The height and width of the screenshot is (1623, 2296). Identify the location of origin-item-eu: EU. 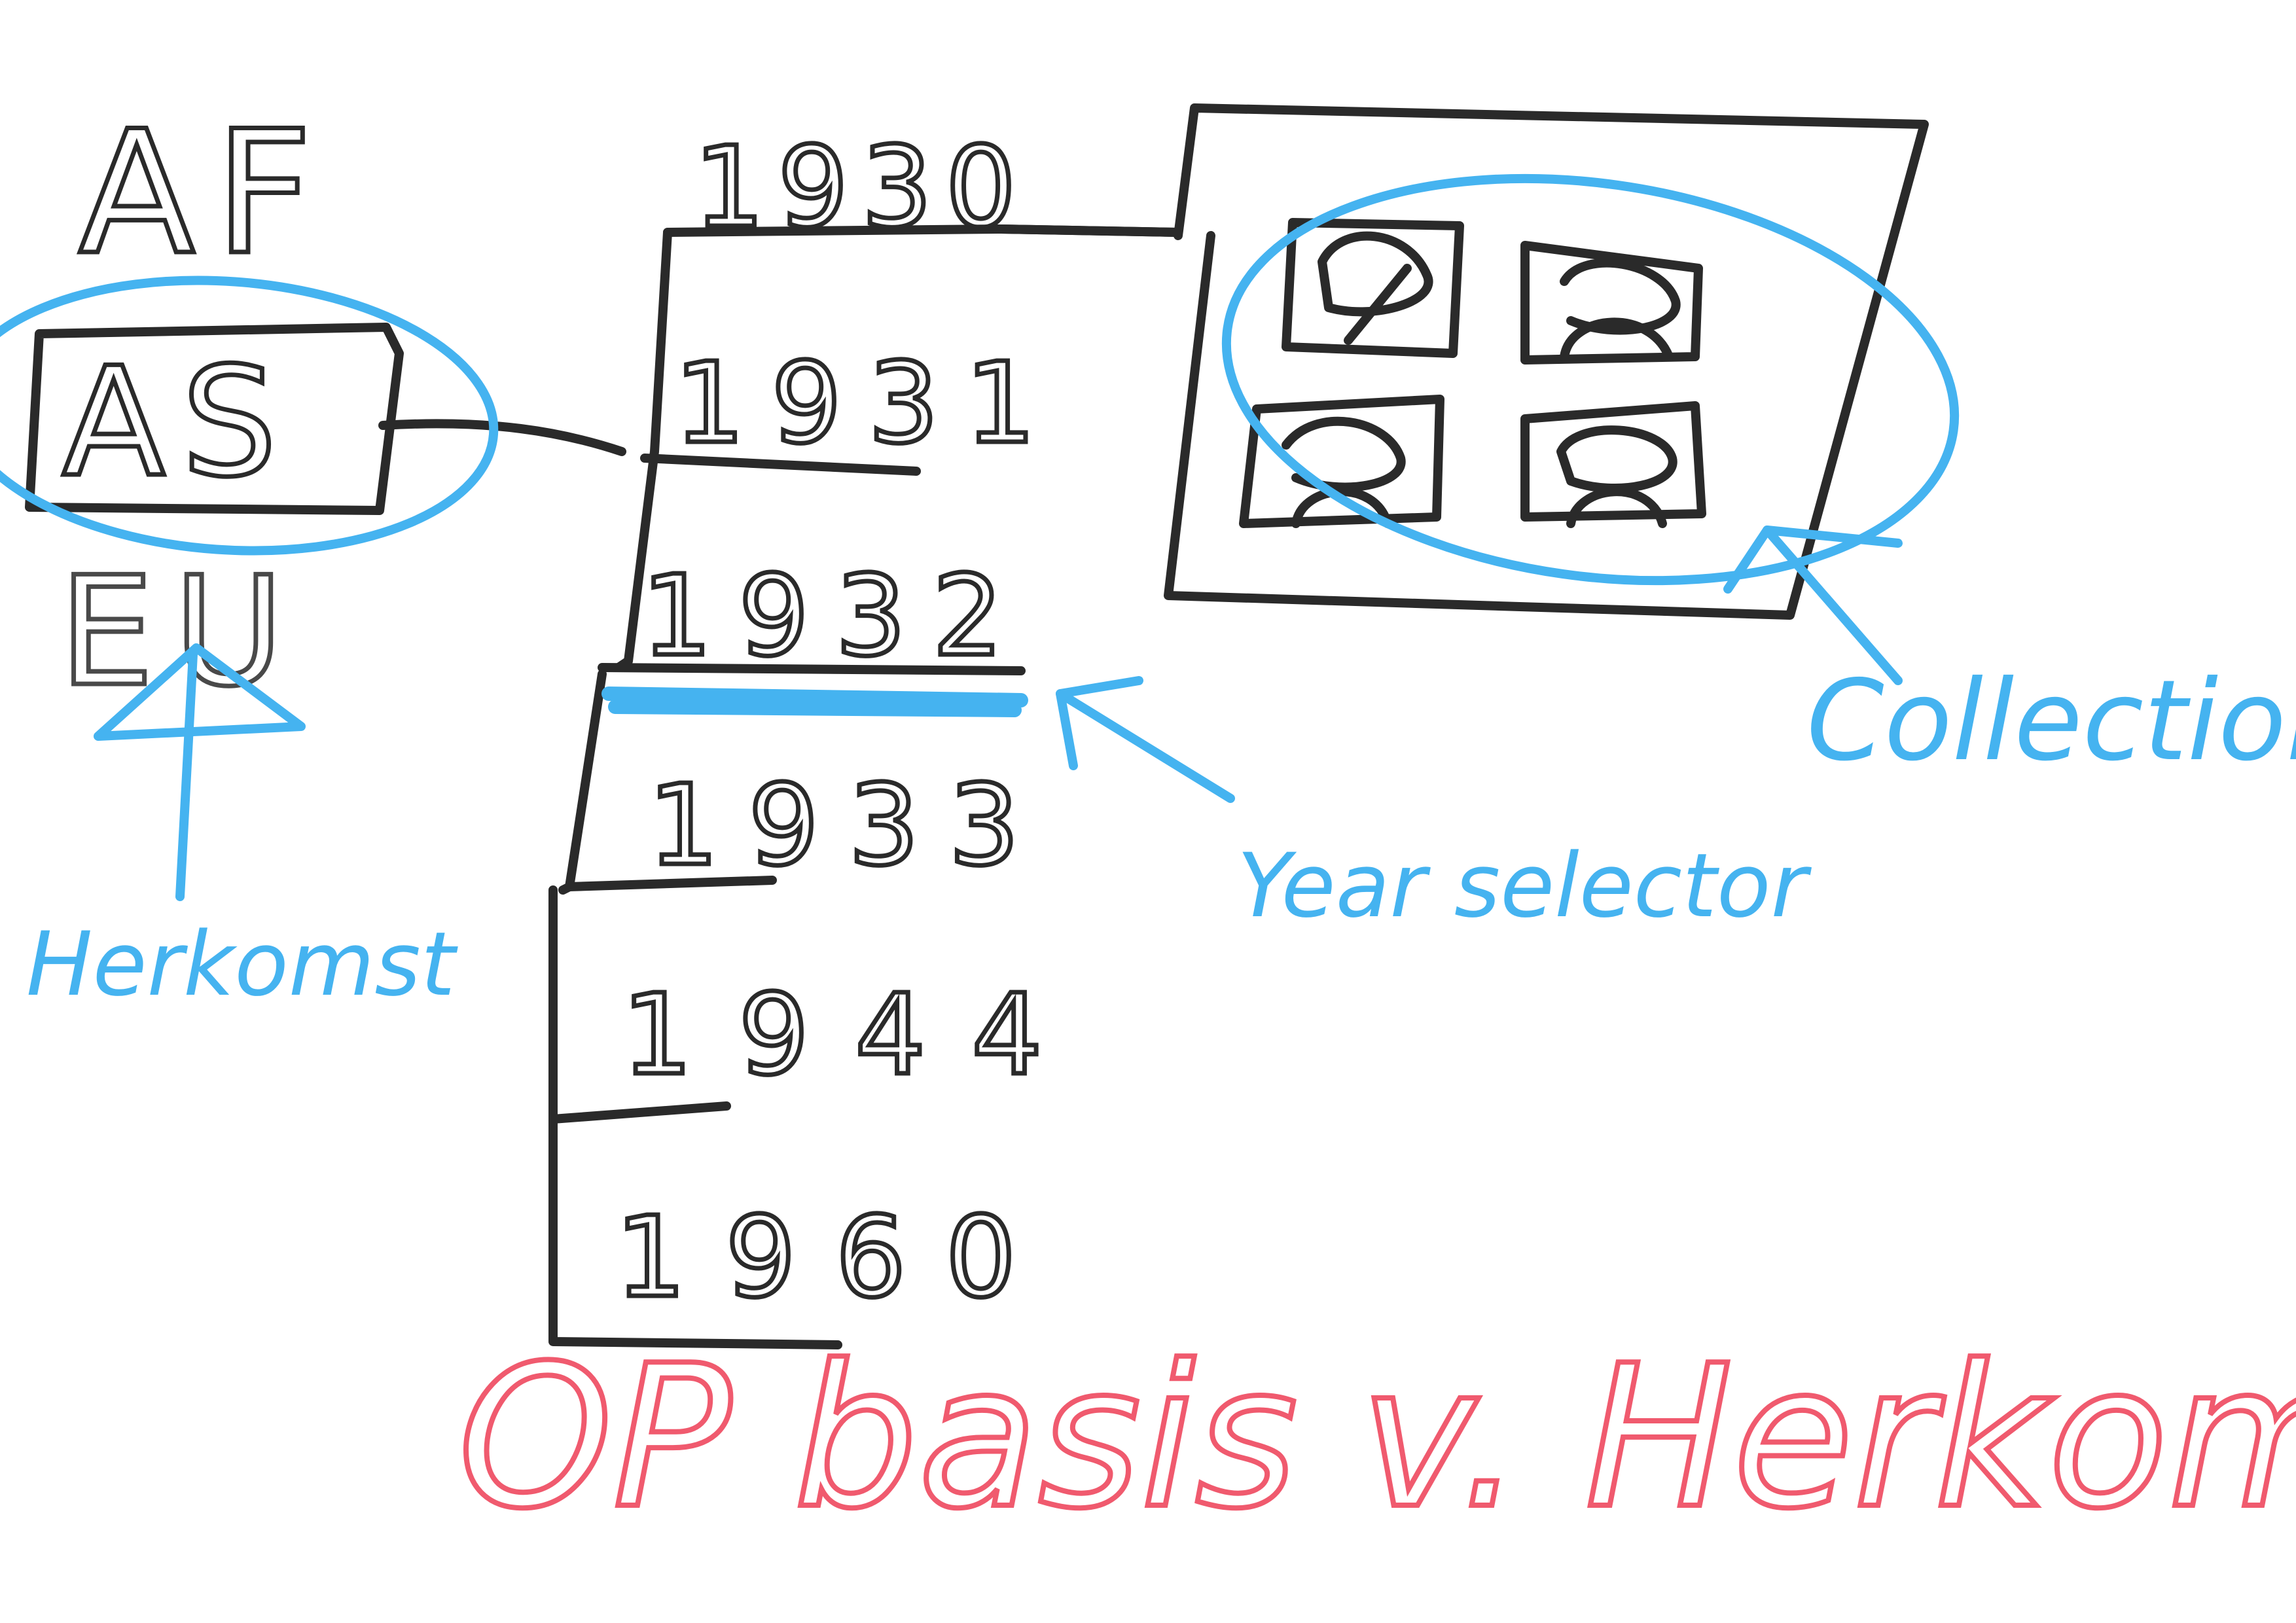
(180, 632).